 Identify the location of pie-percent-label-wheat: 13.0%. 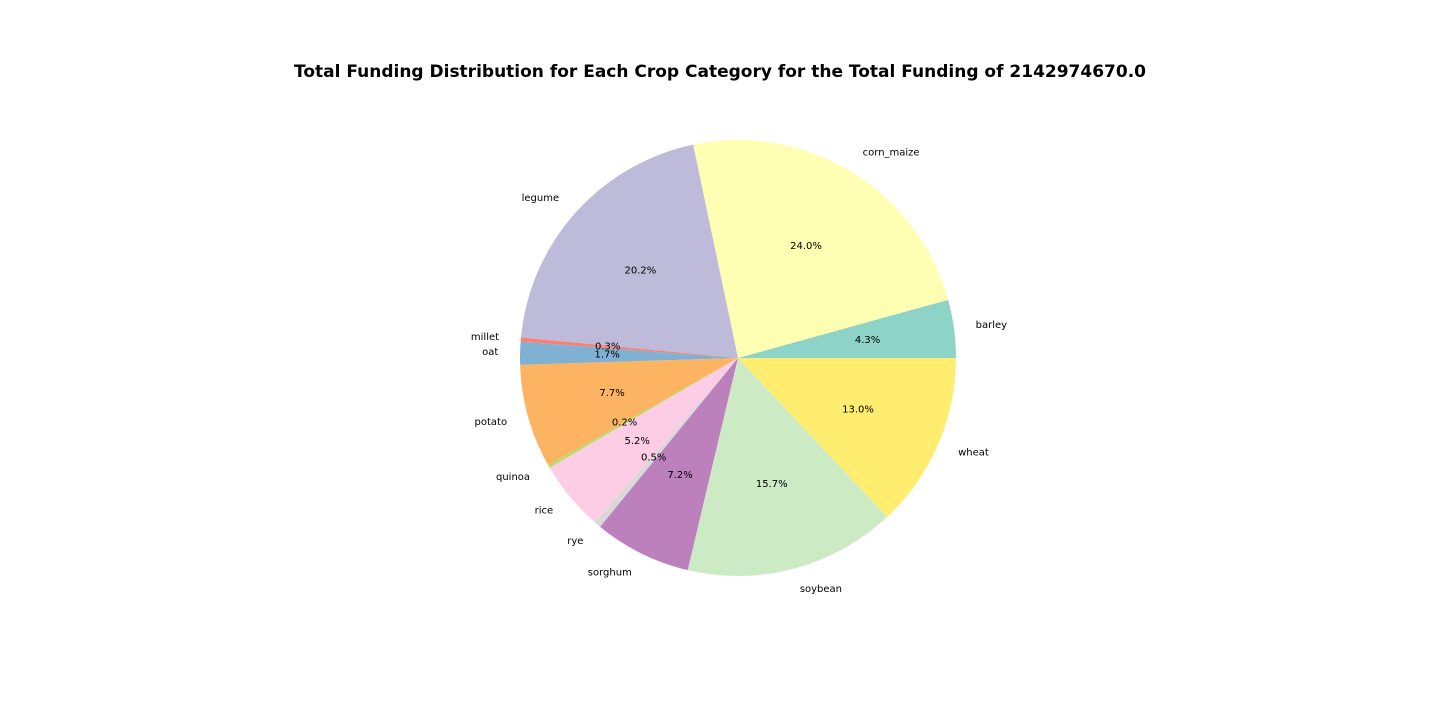
(858, 409).